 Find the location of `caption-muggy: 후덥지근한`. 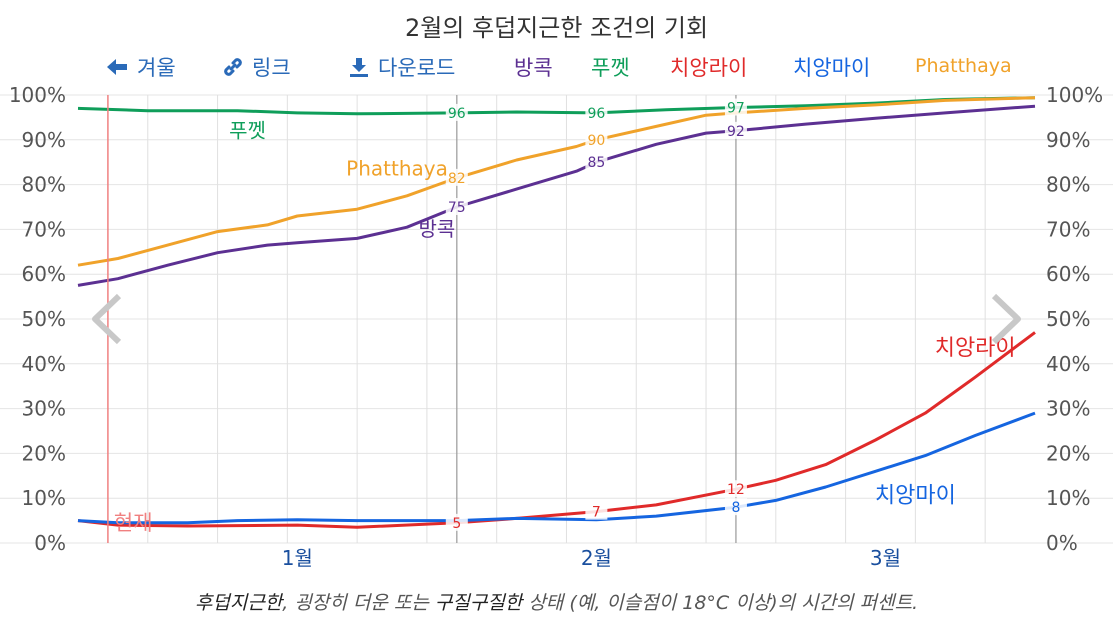

caption-muggy: 후덥지근한 is located at coordinates (238, 603).